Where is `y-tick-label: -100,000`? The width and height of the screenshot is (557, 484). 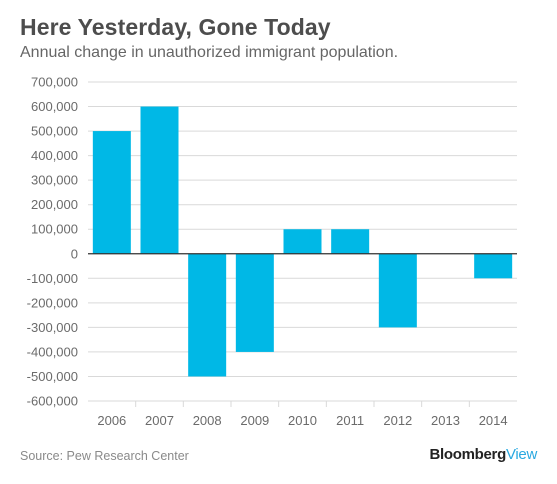
y-tick-label: -100,000 is located at coordinates (52, 278).